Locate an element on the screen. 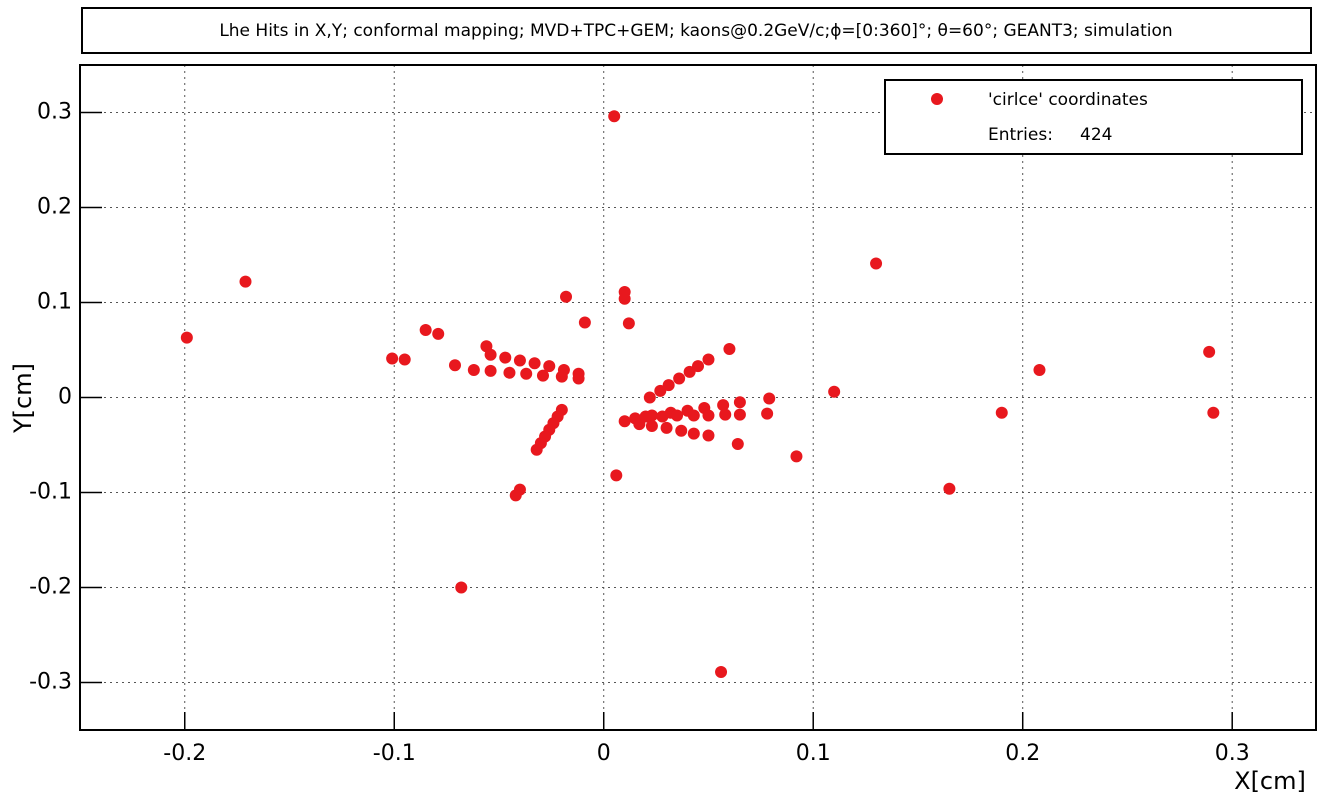 Image resolution: width=1333 pixels, height=802 pixels. y-axis-label: Y[cm] is located at coordinates (23, 398).